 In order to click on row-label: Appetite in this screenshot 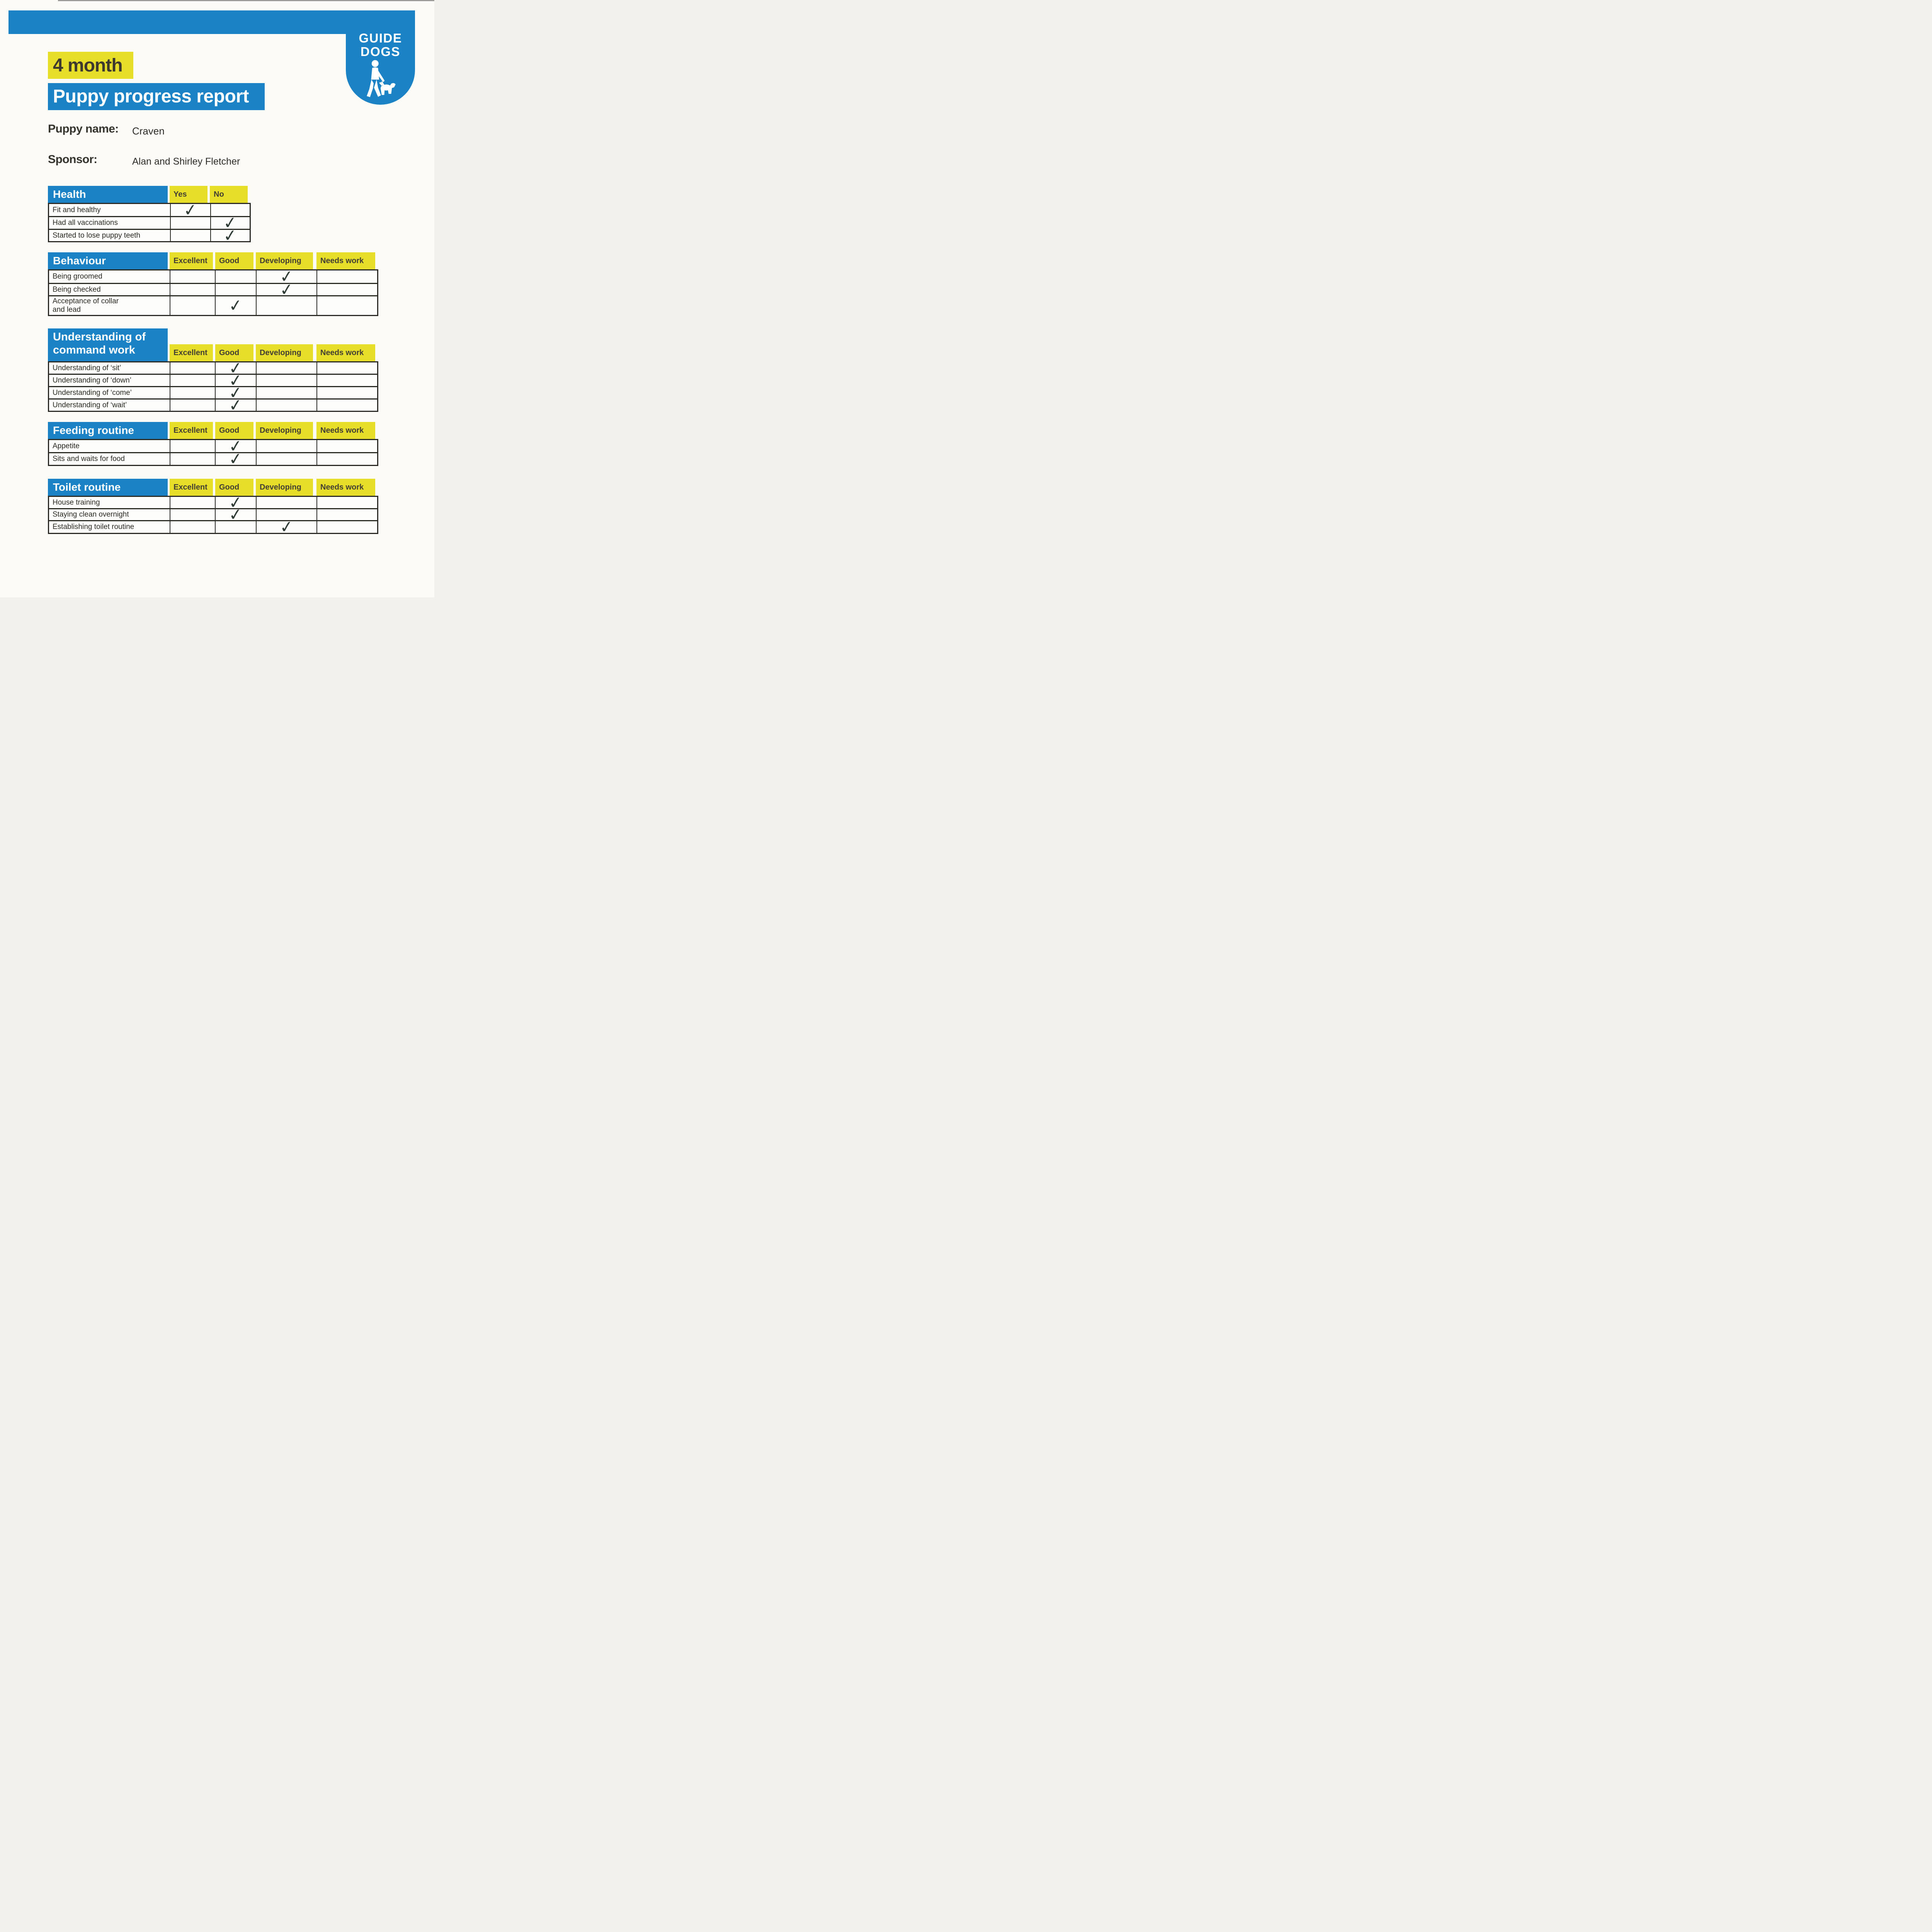, I will do `click(66, 446)`.